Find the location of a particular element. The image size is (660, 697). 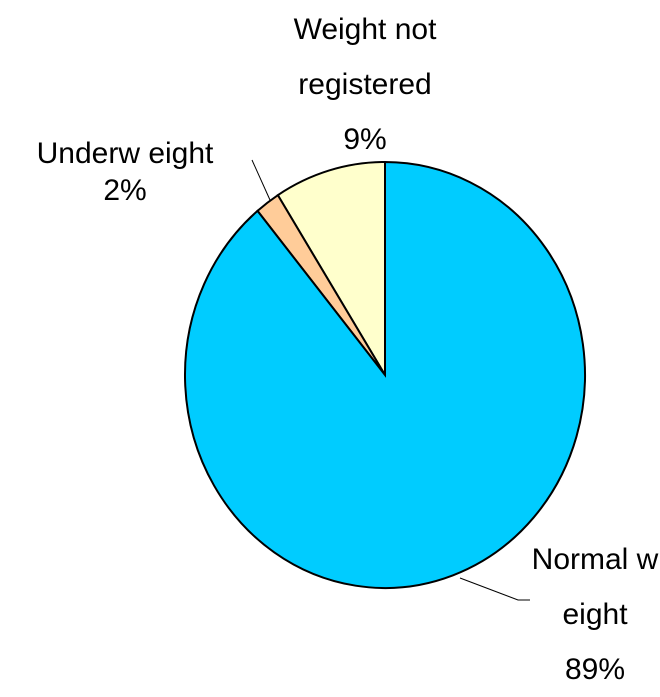

category-name: Normal w eight is located at coordinates (595, 587).